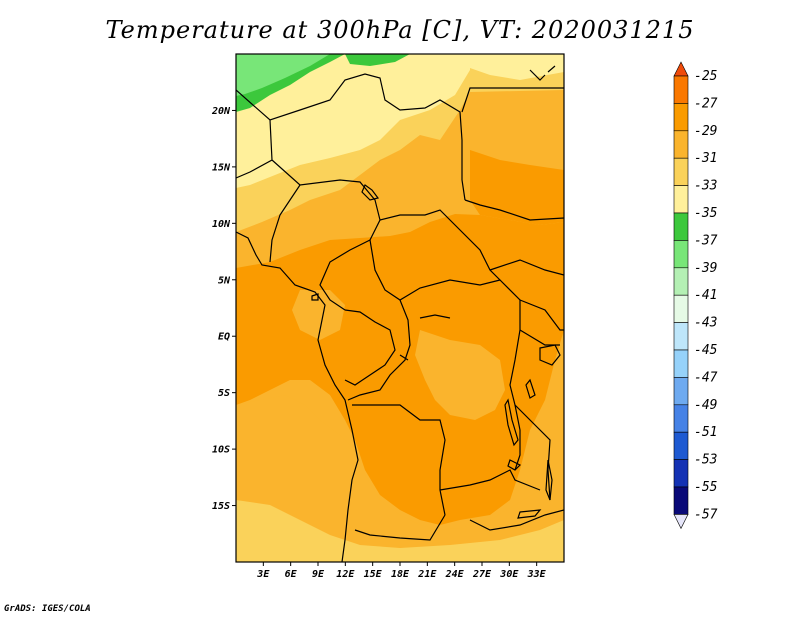 The image size is (800, 618). Describe the element at coordinates (681, 69) in the screenshot. I see `colorbar-top-arrow` at that location.